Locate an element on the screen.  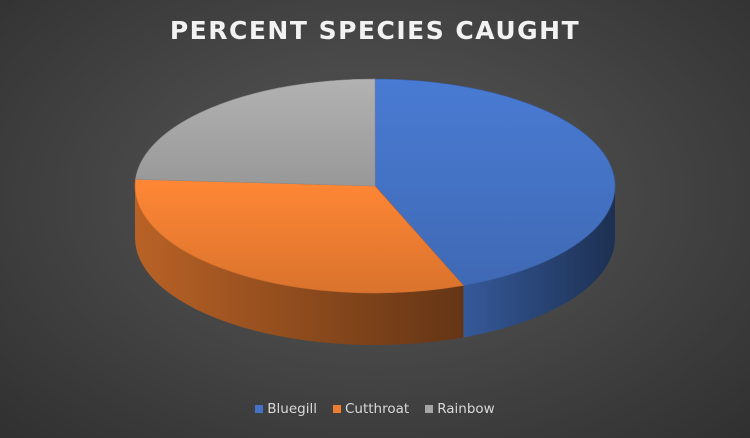
legend-swatch-bluegill is located at coordinates (259, 409).